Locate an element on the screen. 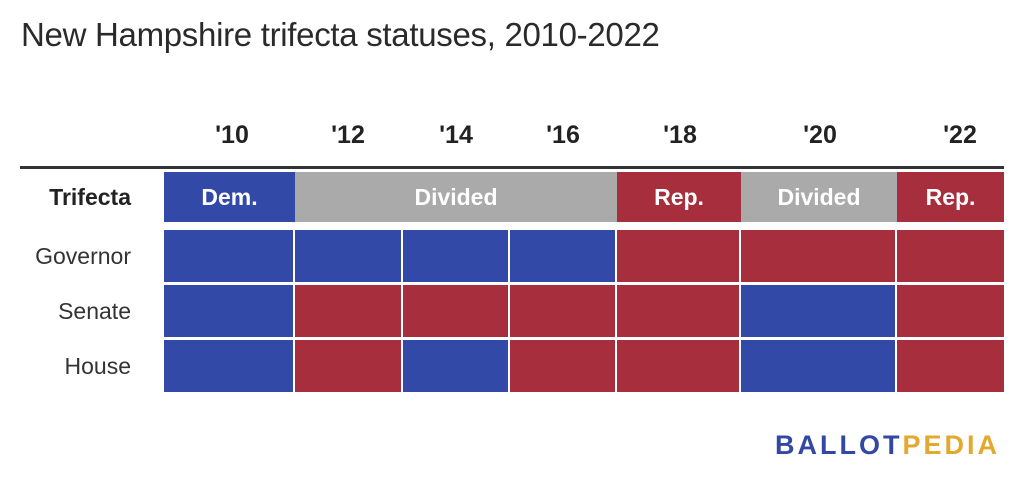 The height and width of the screenshot is (492, 1024). row-label-governor: Governor is located at coordinates (83, 256).